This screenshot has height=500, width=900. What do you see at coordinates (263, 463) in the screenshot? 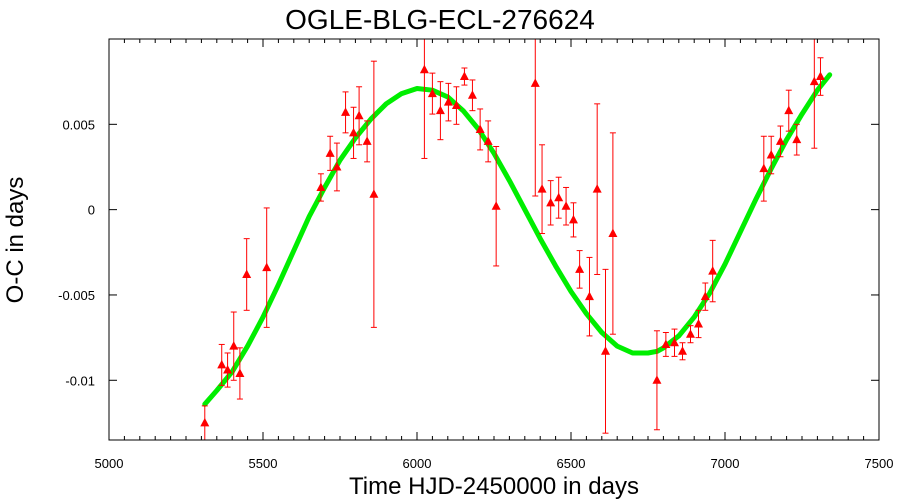
I see `x-tick-label: 5500` at bounding box center [263, 463].